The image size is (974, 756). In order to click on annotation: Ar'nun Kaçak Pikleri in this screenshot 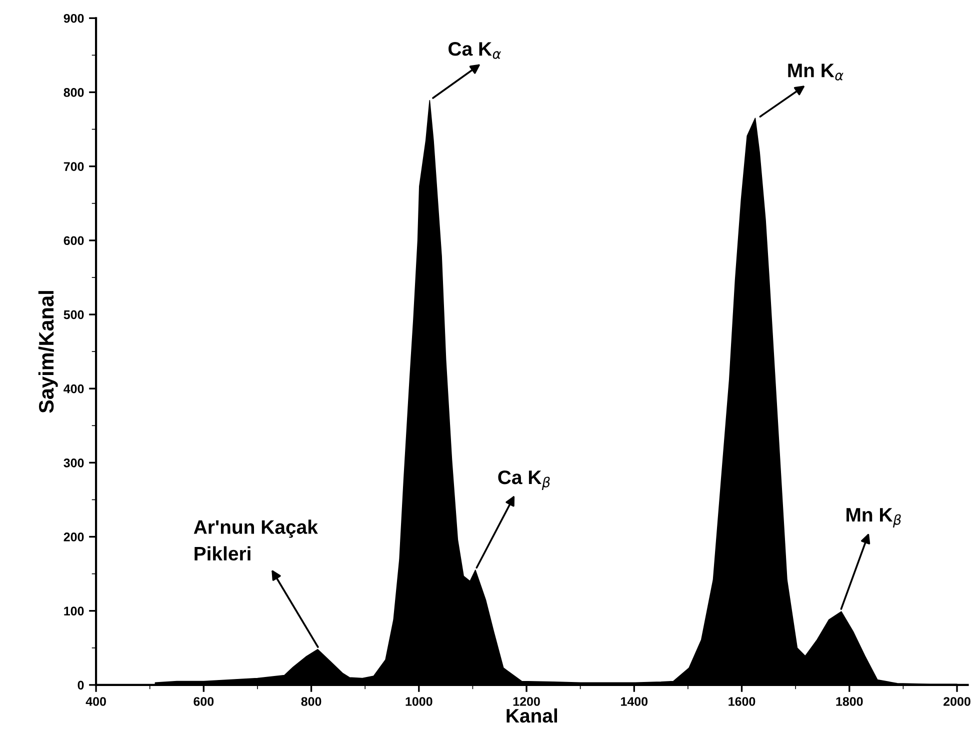, I will do `click(256, 540)`.